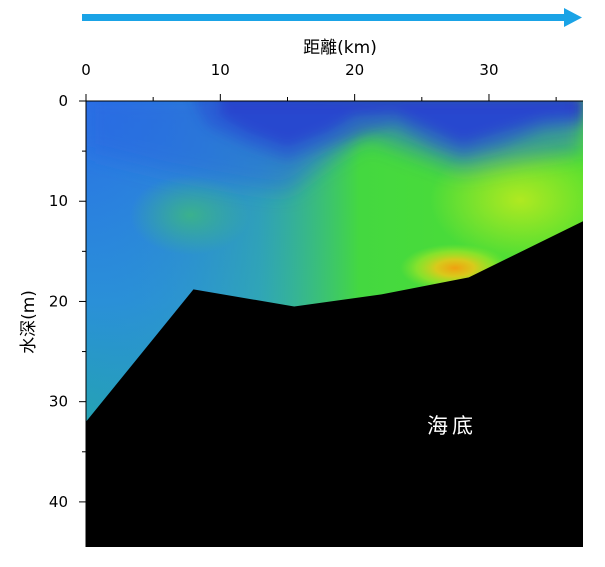 The image size is (605, 567). What do you see at coordinates (58, 402) in the screenshot?
I see `y-tick-label: 30` at bounding box center [58, 402].